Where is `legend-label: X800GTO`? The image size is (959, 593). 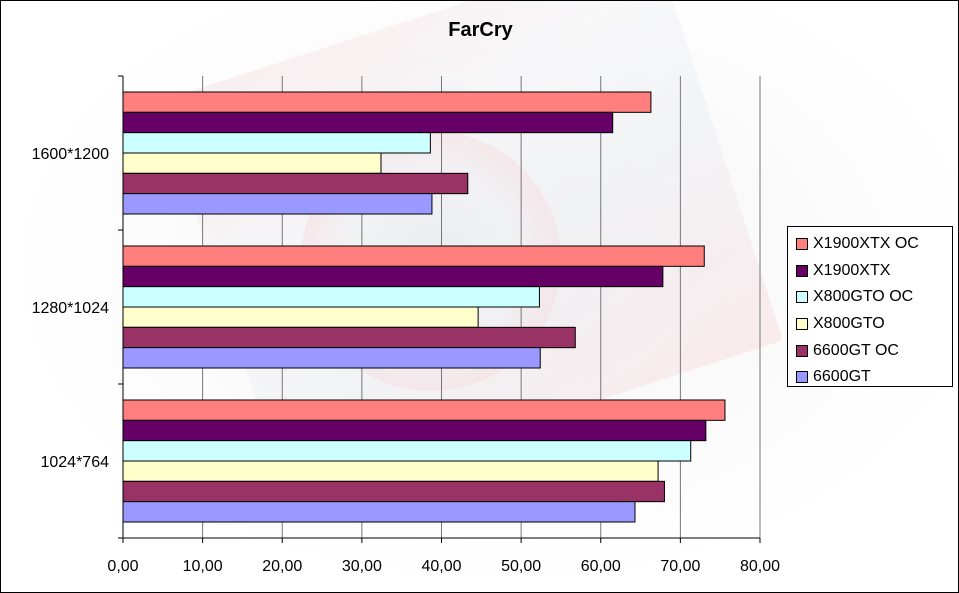 legend-label: X800GTO is located at coordinates (849, 324).